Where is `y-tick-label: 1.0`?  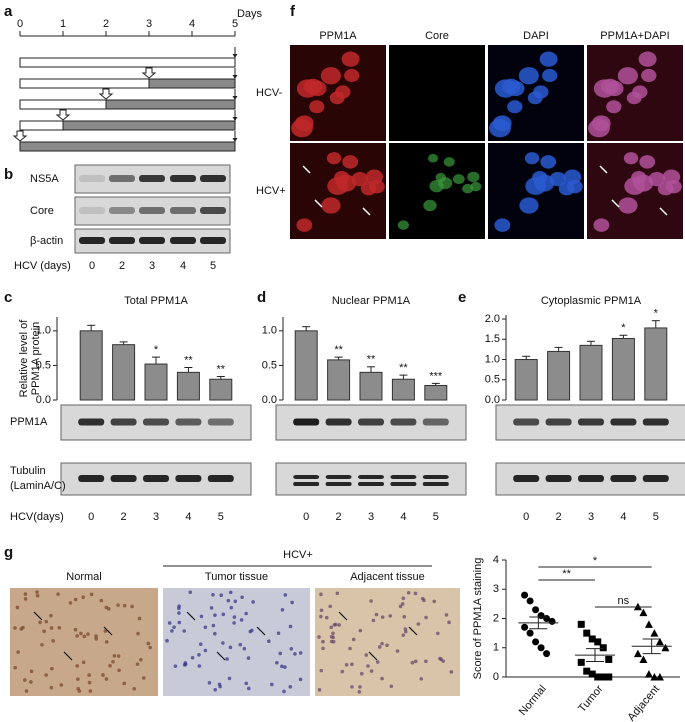
y-tick-label: 1.0 is located at coordinates (43, 331).